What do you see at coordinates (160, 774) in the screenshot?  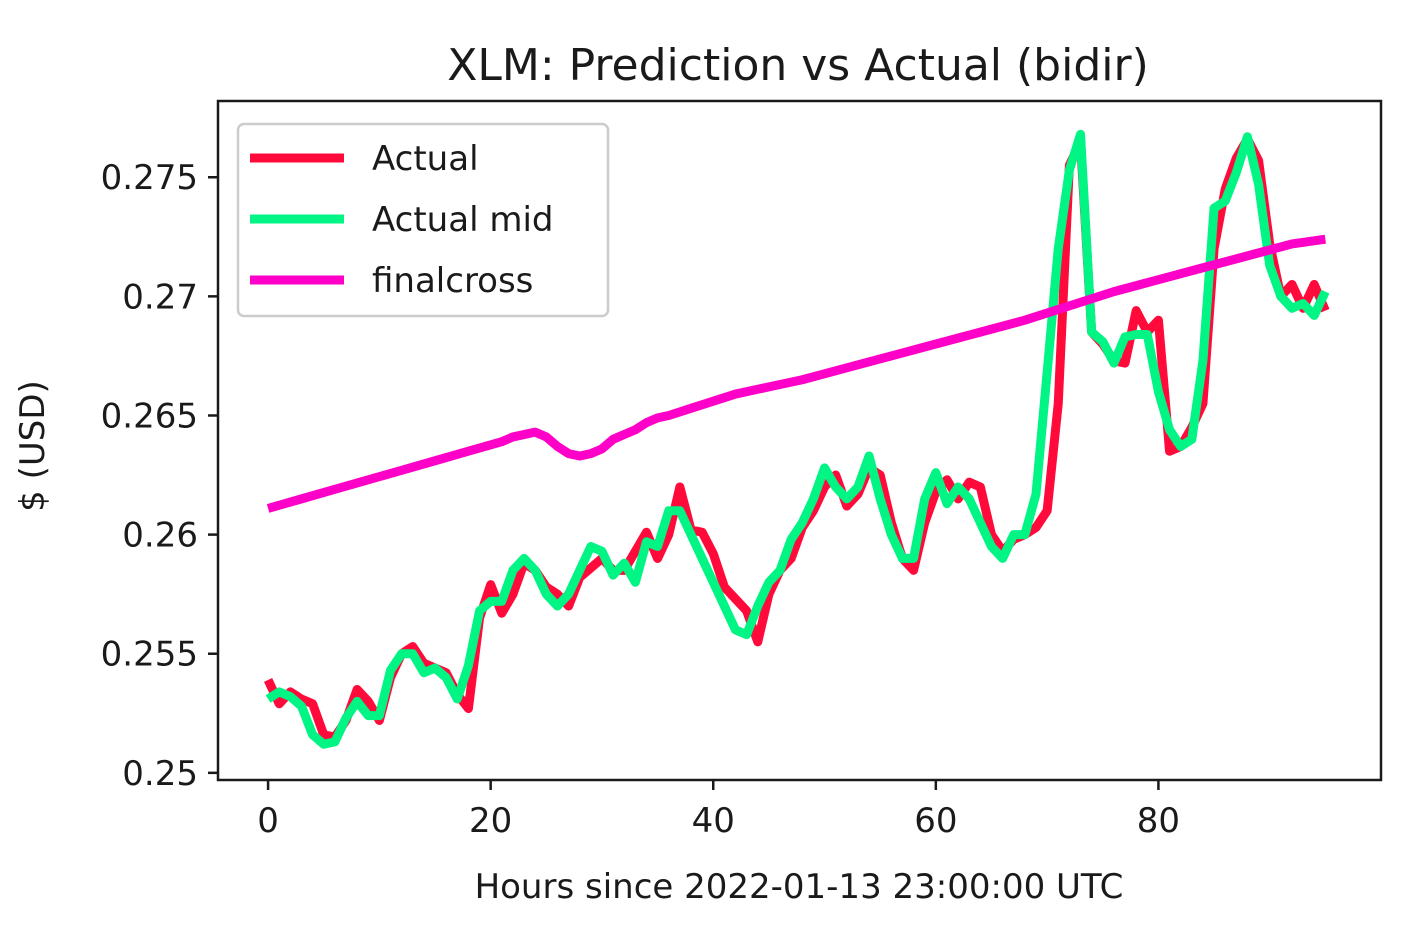 I see `y-tick-label: 0.25` at bounding box center [160, 774].